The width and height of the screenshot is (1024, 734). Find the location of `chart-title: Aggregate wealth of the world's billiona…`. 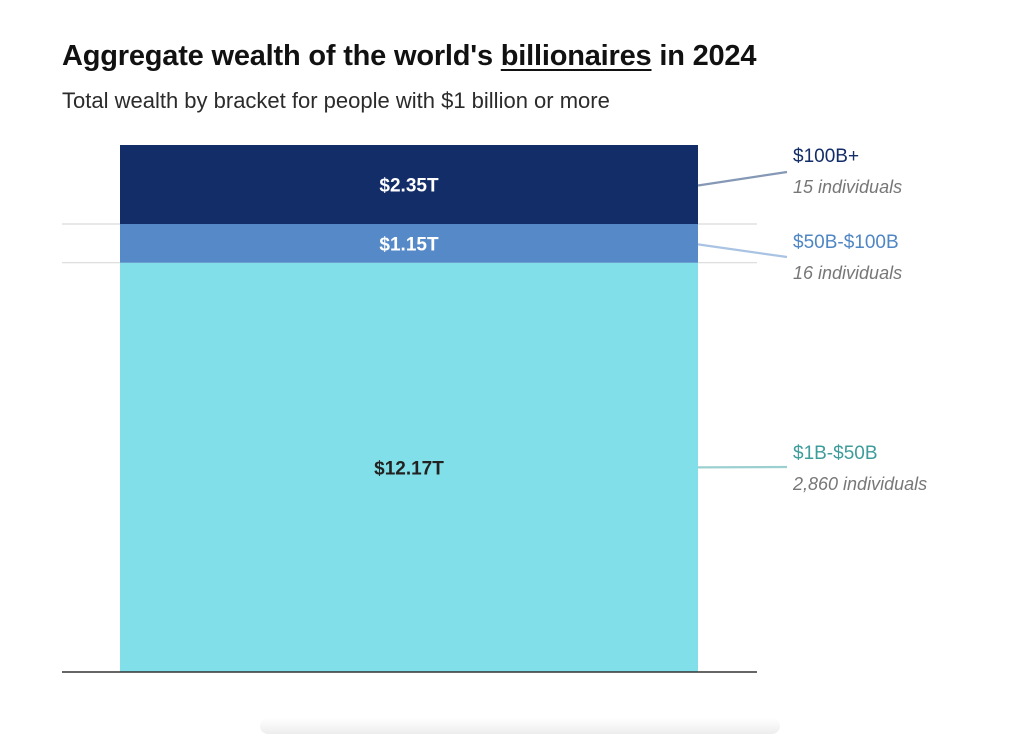

chart-title: Aggregate wealth of the world's billiona… is located at coordinates (409, 56).